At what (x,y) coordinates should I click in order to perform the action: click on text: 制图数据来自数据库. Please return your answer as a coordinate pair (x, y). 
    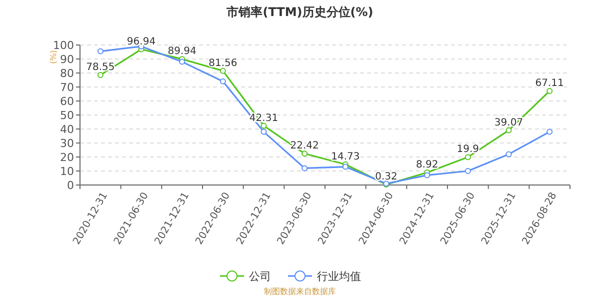
    Looking at the image, I should click on (300, 291).